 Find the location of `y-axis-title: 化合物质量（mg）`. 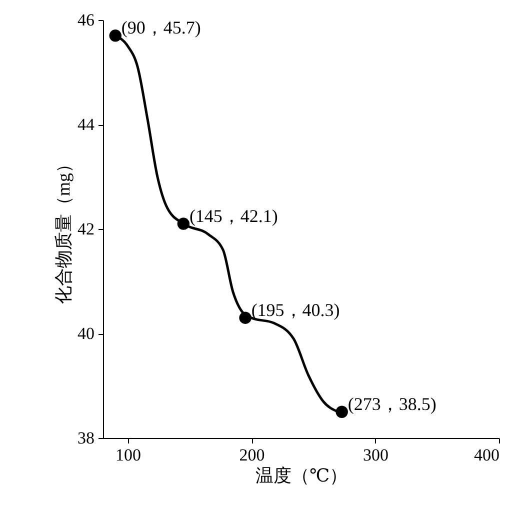

y-axis-title: 化合物质量（mg） is located at coordinates (64, 229).